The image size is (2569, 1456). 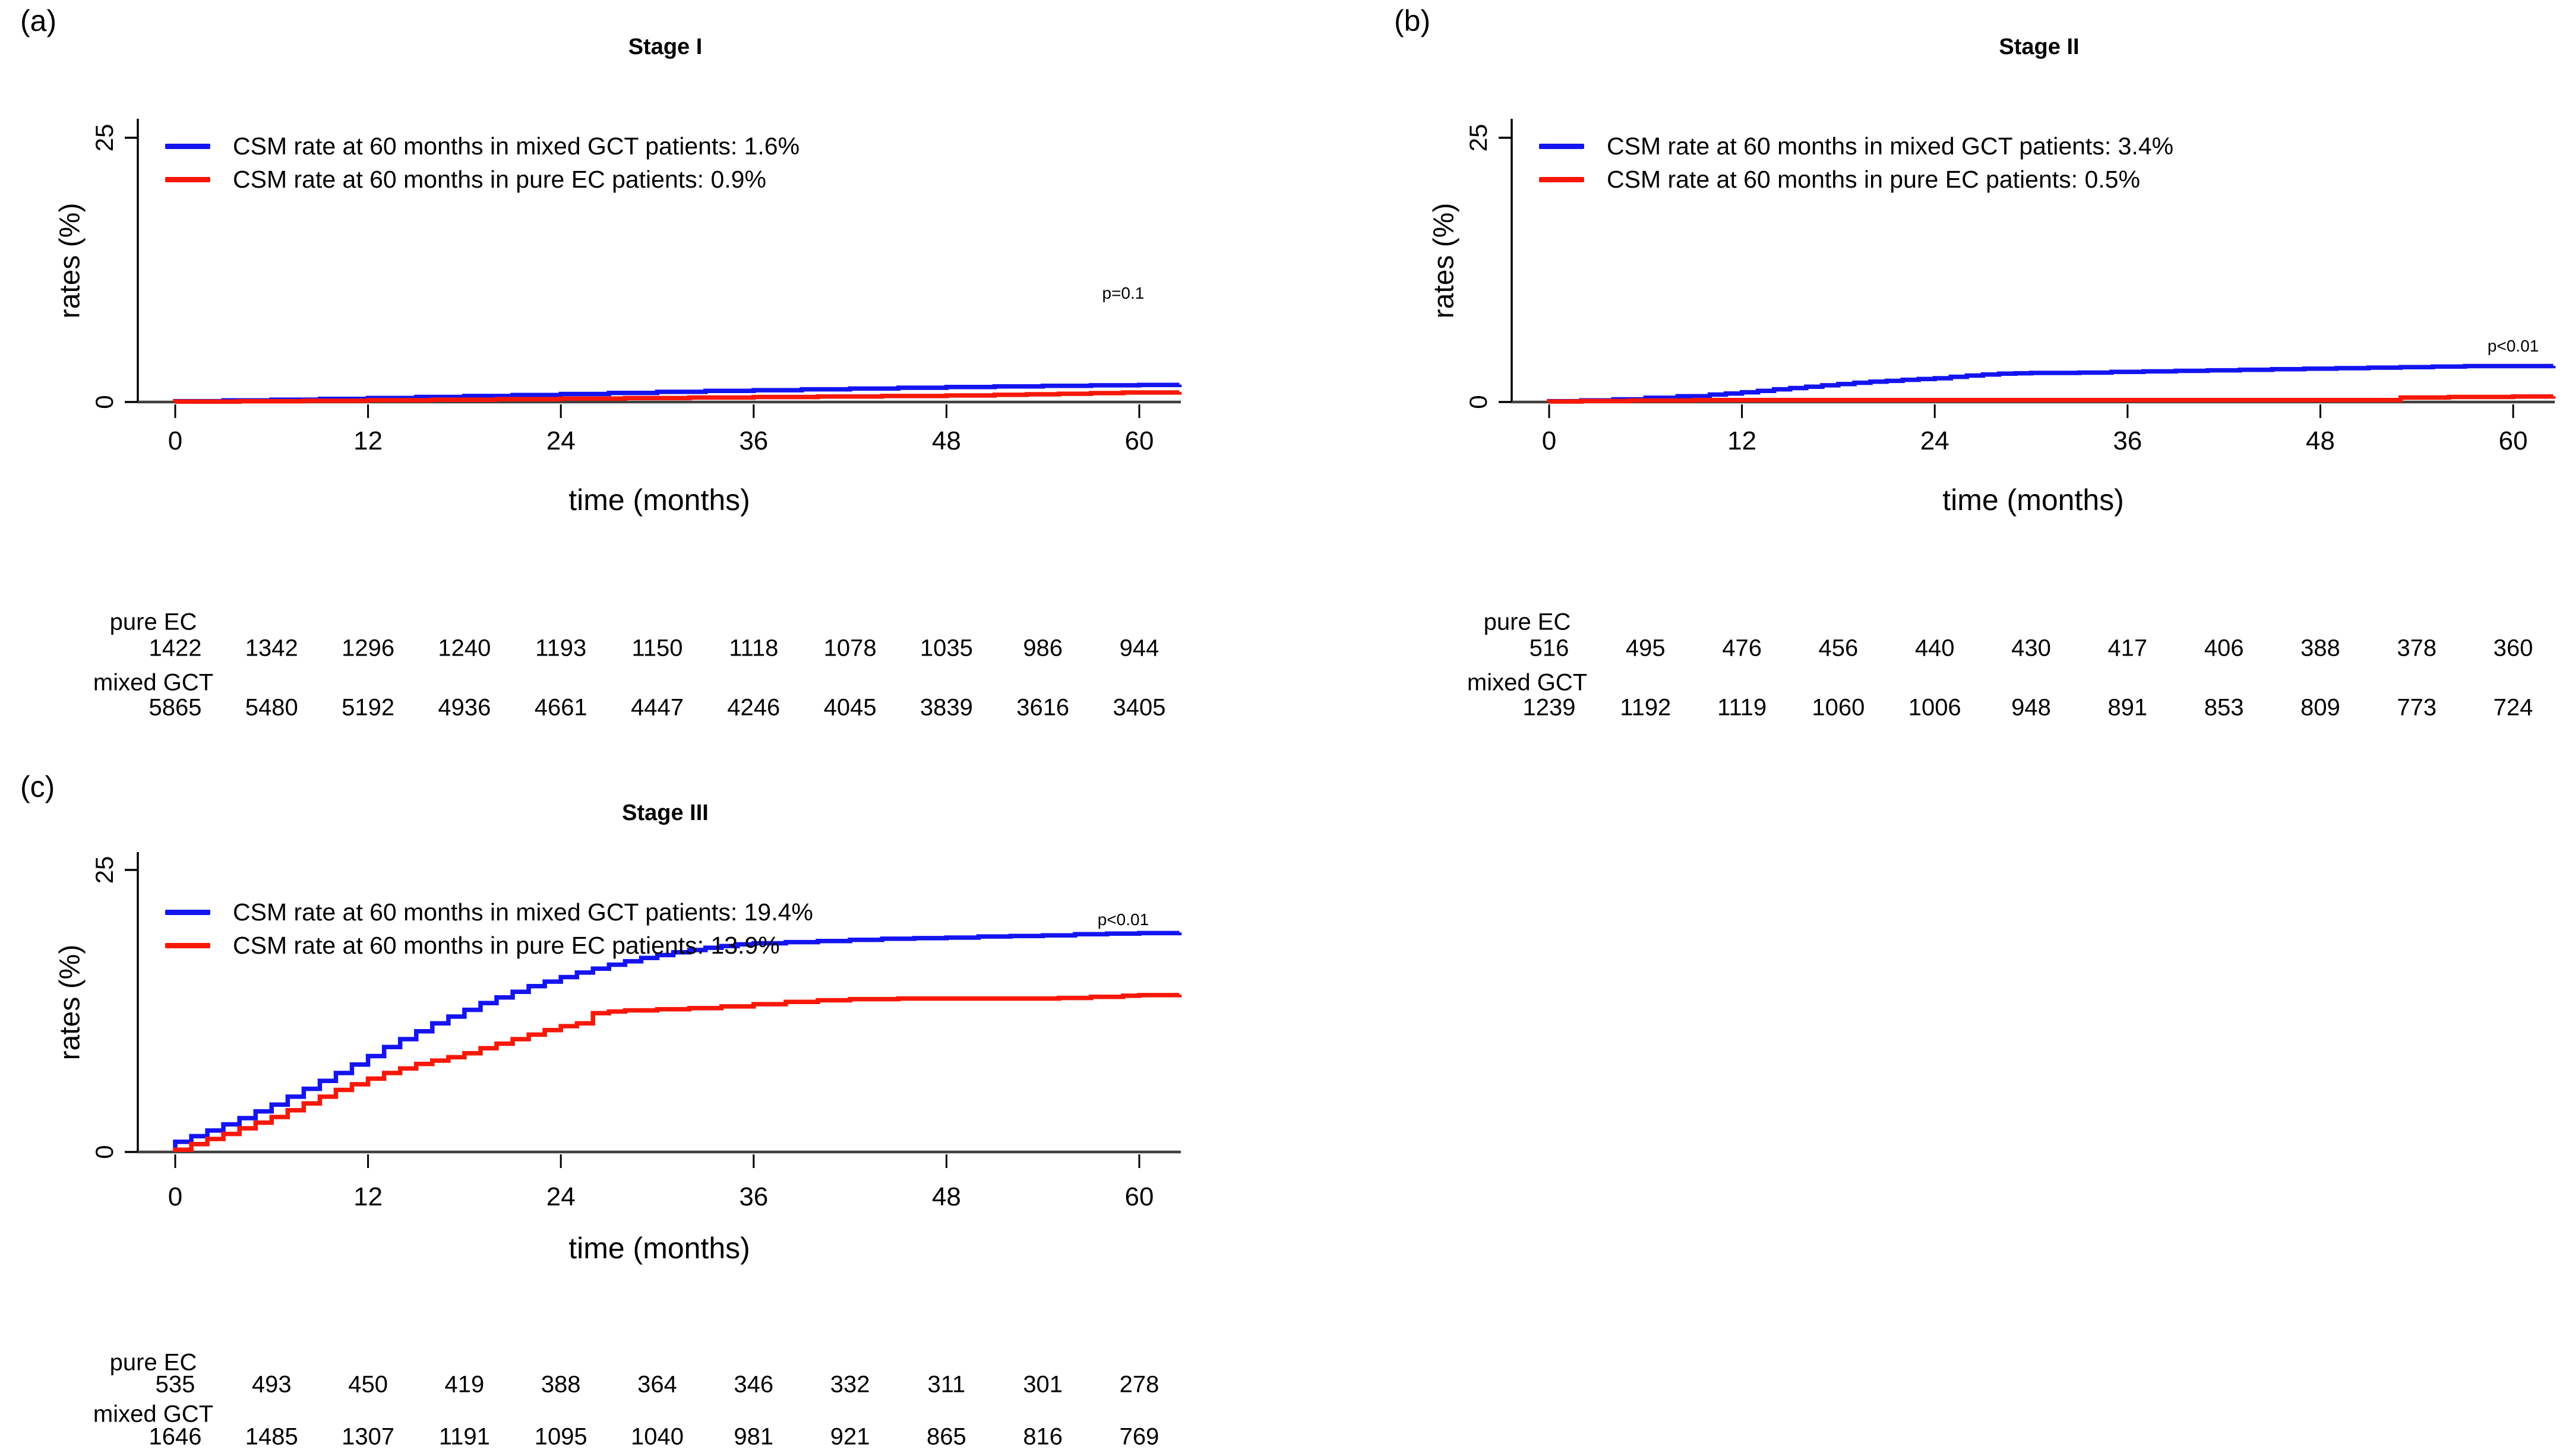 I want to click on risk-count: 1119, so click(x=1742, y=708).